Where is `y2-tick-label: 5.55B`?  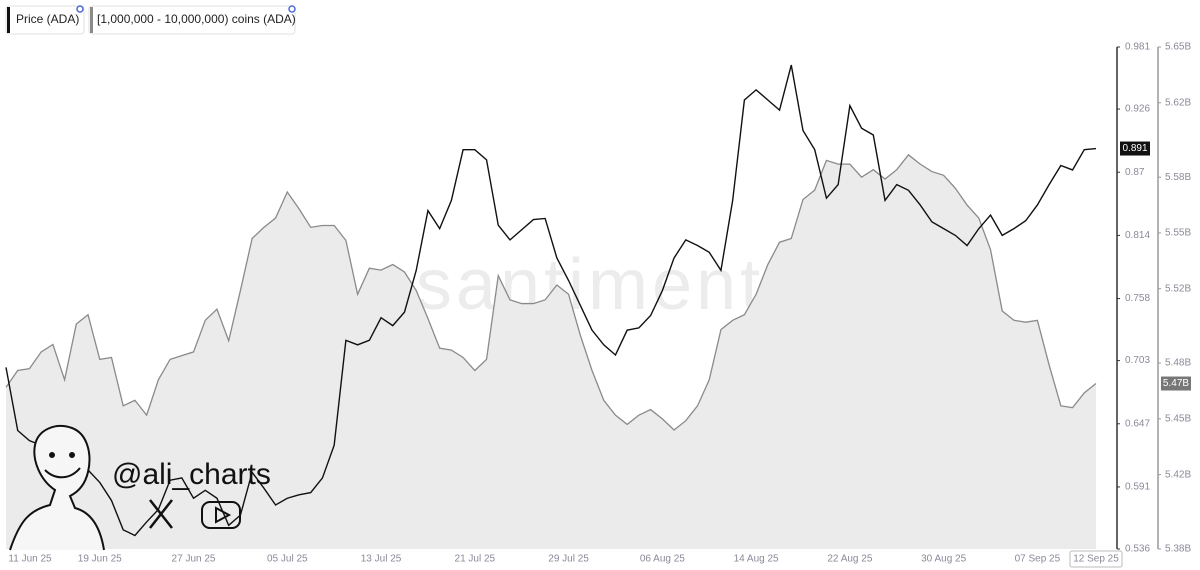
y2-tick-label: 5.55B is located at coordinates (1178, 233).